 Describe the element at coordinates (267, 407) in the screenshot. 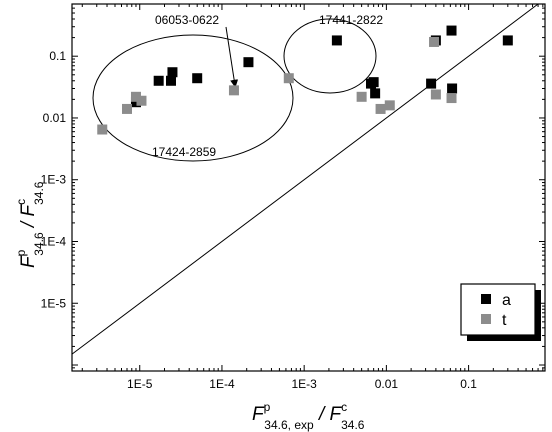

I see `x-label-sup-p: p` at that location.